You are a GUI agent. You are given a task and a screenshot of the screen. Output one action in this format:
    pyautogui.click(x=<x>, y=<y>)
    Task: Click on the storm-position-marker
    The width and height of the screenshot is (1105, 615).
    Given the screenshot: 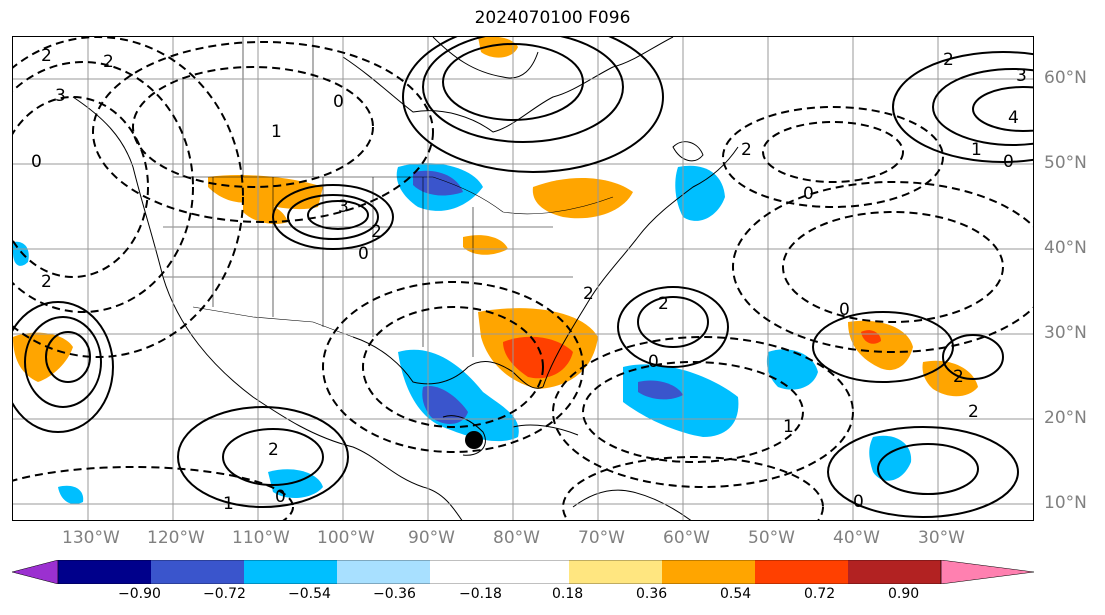 What is the action you would take?
    pyautogui.click(x=474, y=440)
    